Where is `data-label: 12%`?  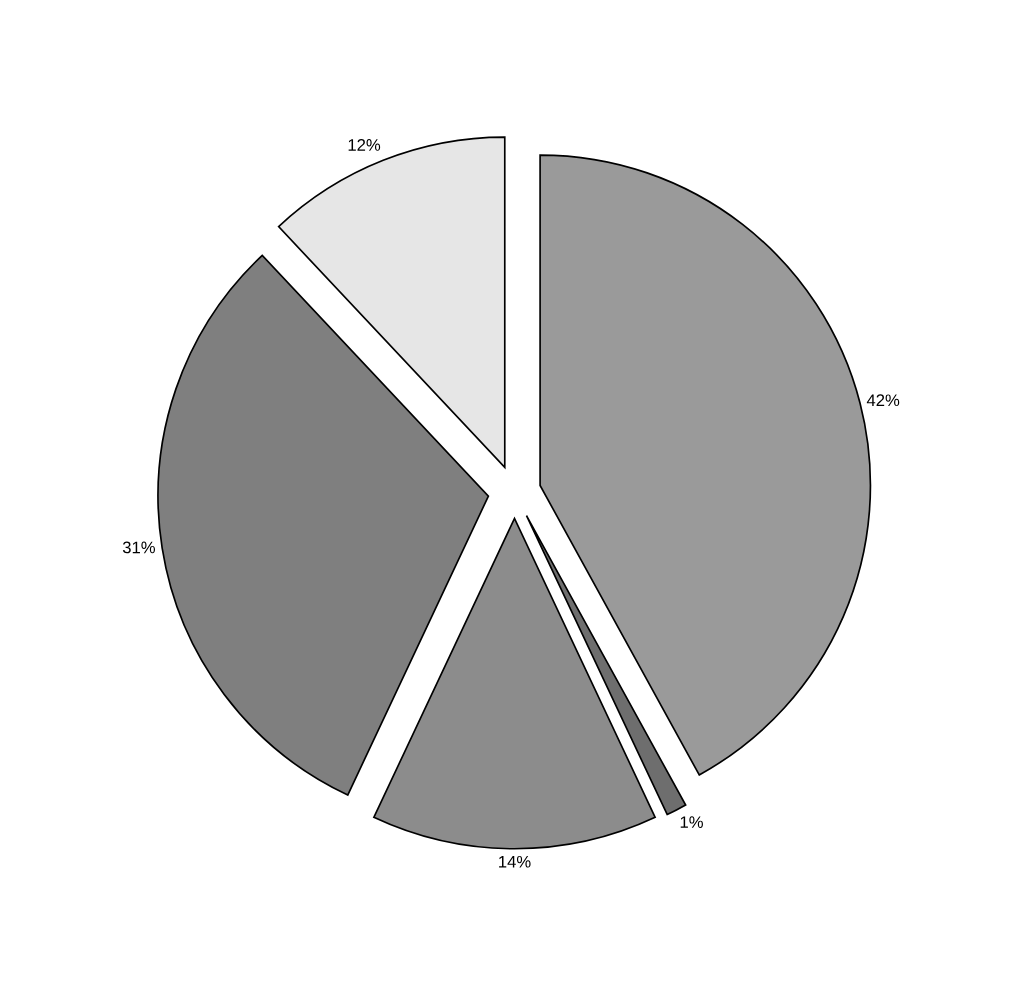
data-label: 12% is located at coordinates (364, 145).